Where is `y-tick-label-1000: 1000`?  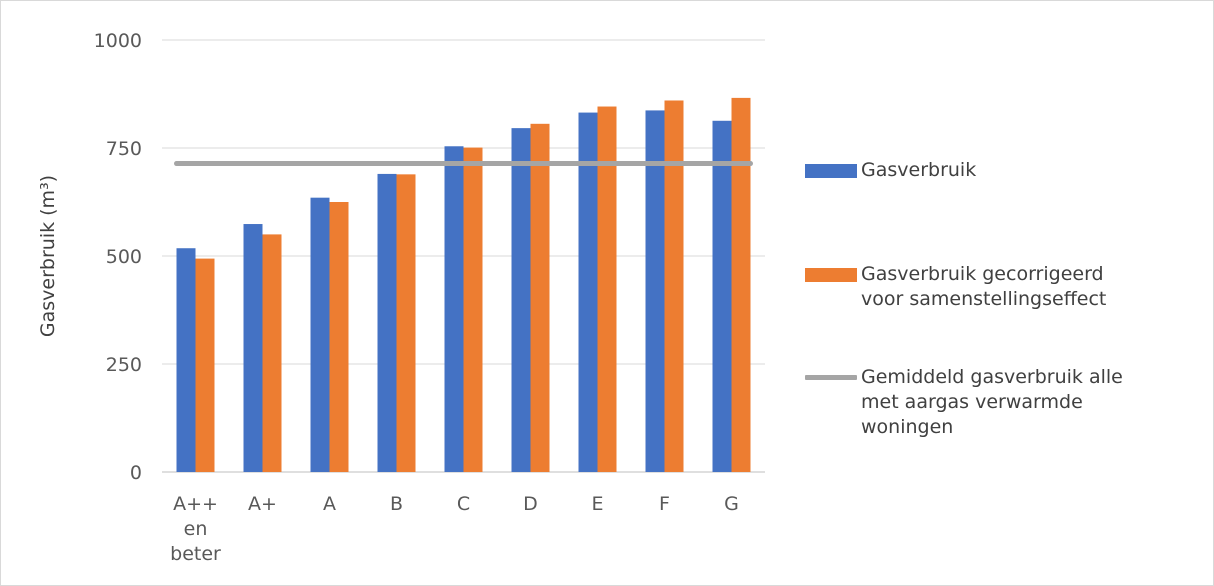 y-tick-label-1000: 1000 is located at coordinates (118, 41).